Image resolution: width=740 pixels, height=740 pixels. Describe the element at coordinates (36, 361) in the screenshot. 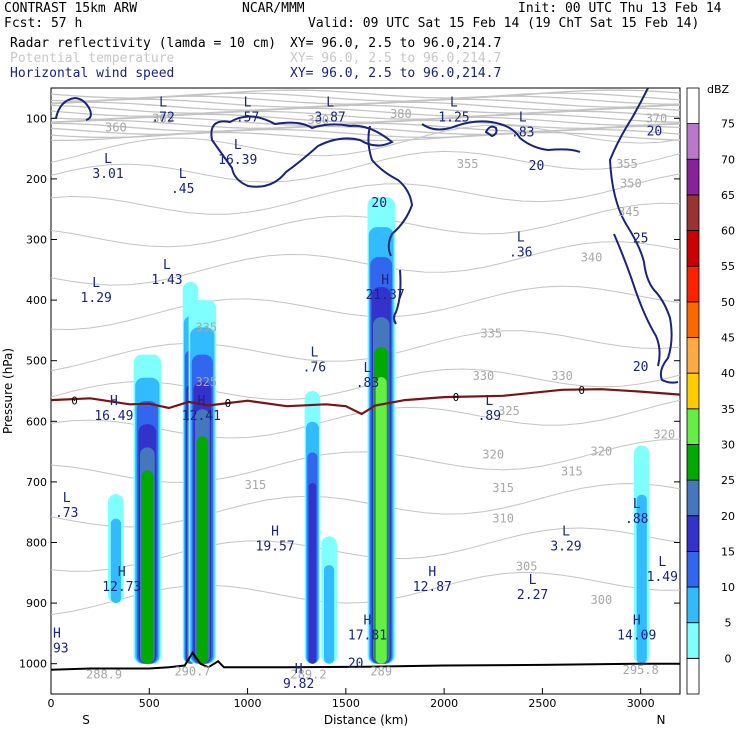

I see `y-tick-label: 500` at that location.